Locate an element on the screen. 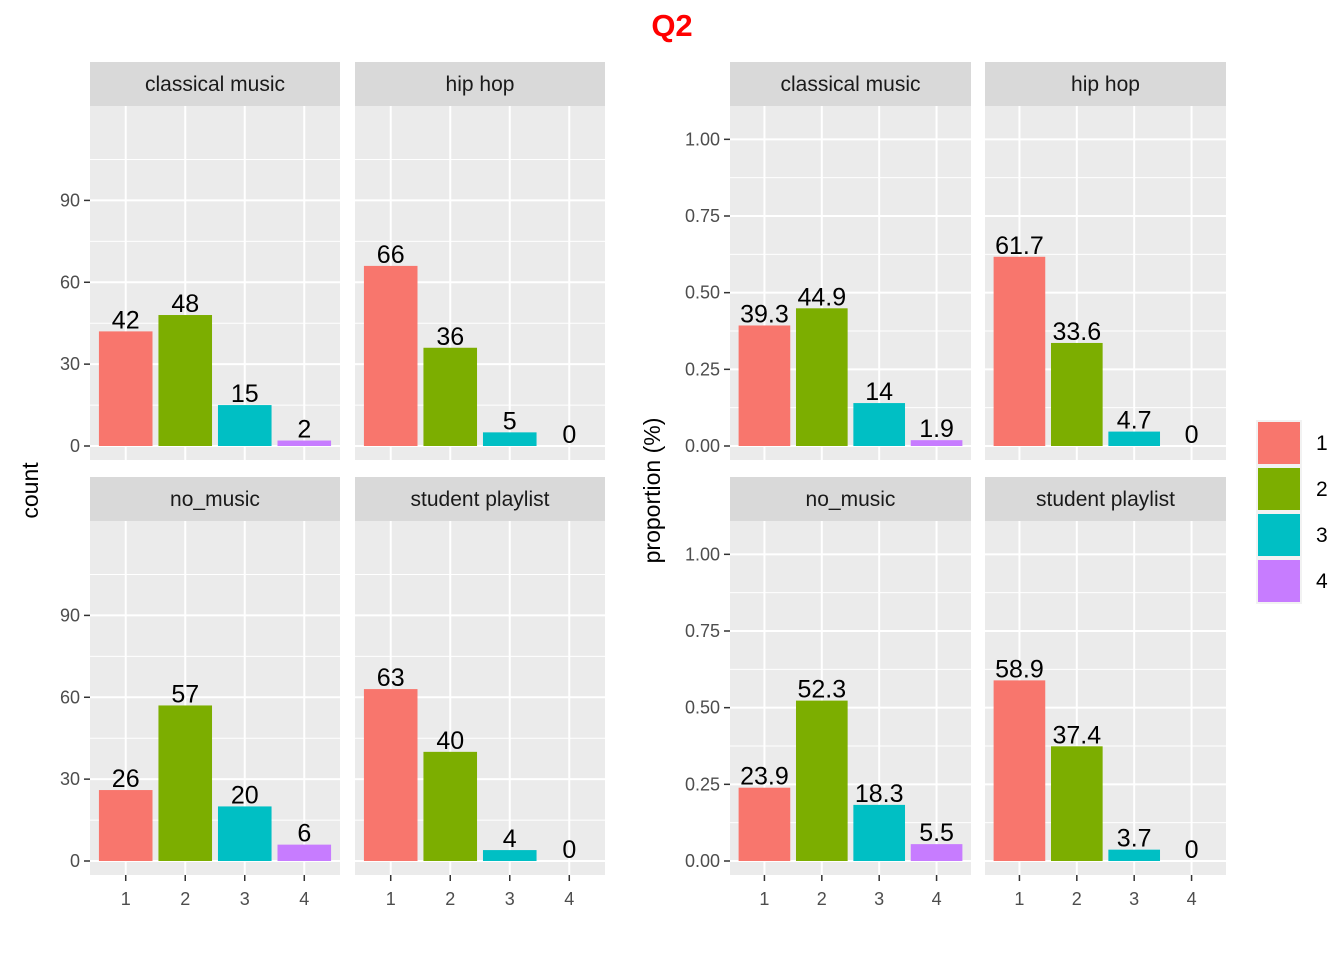  bar-value-label: 44.9 is located at coordinates (821, 297).